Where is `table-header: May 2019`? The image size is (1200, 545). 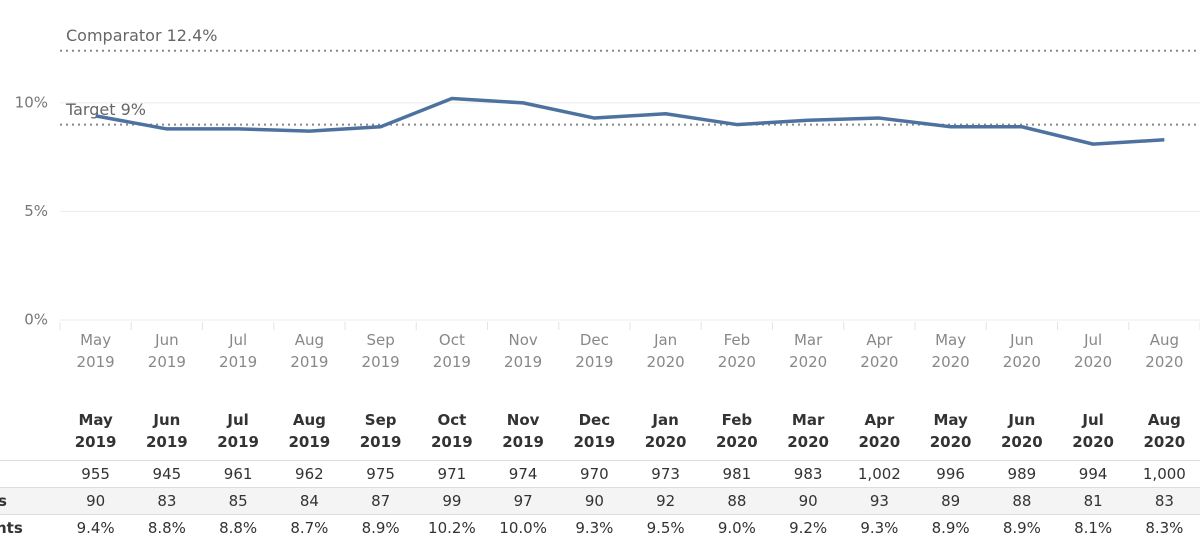 table-header: May 2019 is located at coordinates (95, 431).